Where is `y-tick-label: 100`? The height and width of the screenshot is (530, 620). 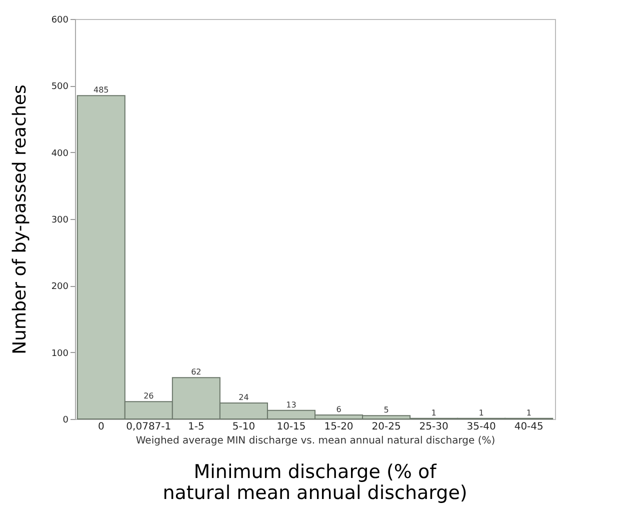 y-tick-label: 100 is located at coordinates (60, 353).